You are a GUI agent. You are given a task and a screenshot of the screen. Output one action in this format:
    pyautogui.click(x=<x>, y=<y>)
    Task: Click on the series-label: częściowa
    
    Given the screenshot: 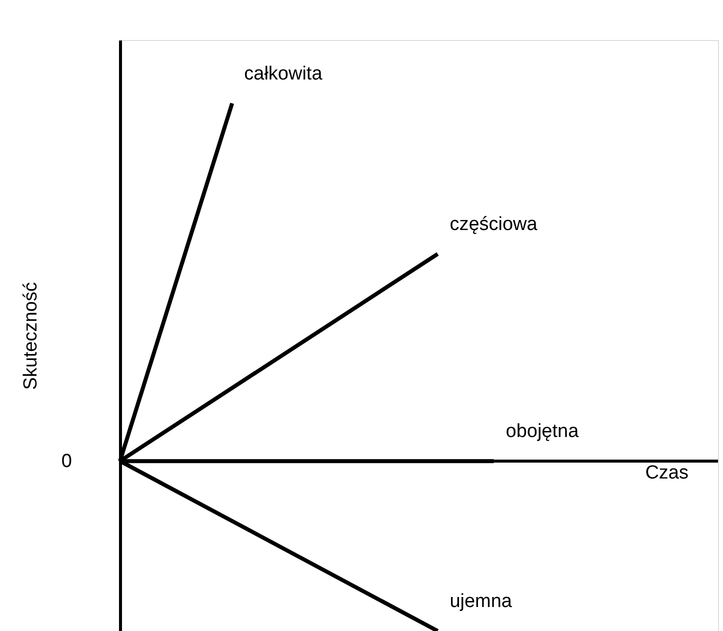 What is the action you would take?
    pyautogui.click(x=494, y=224)
    